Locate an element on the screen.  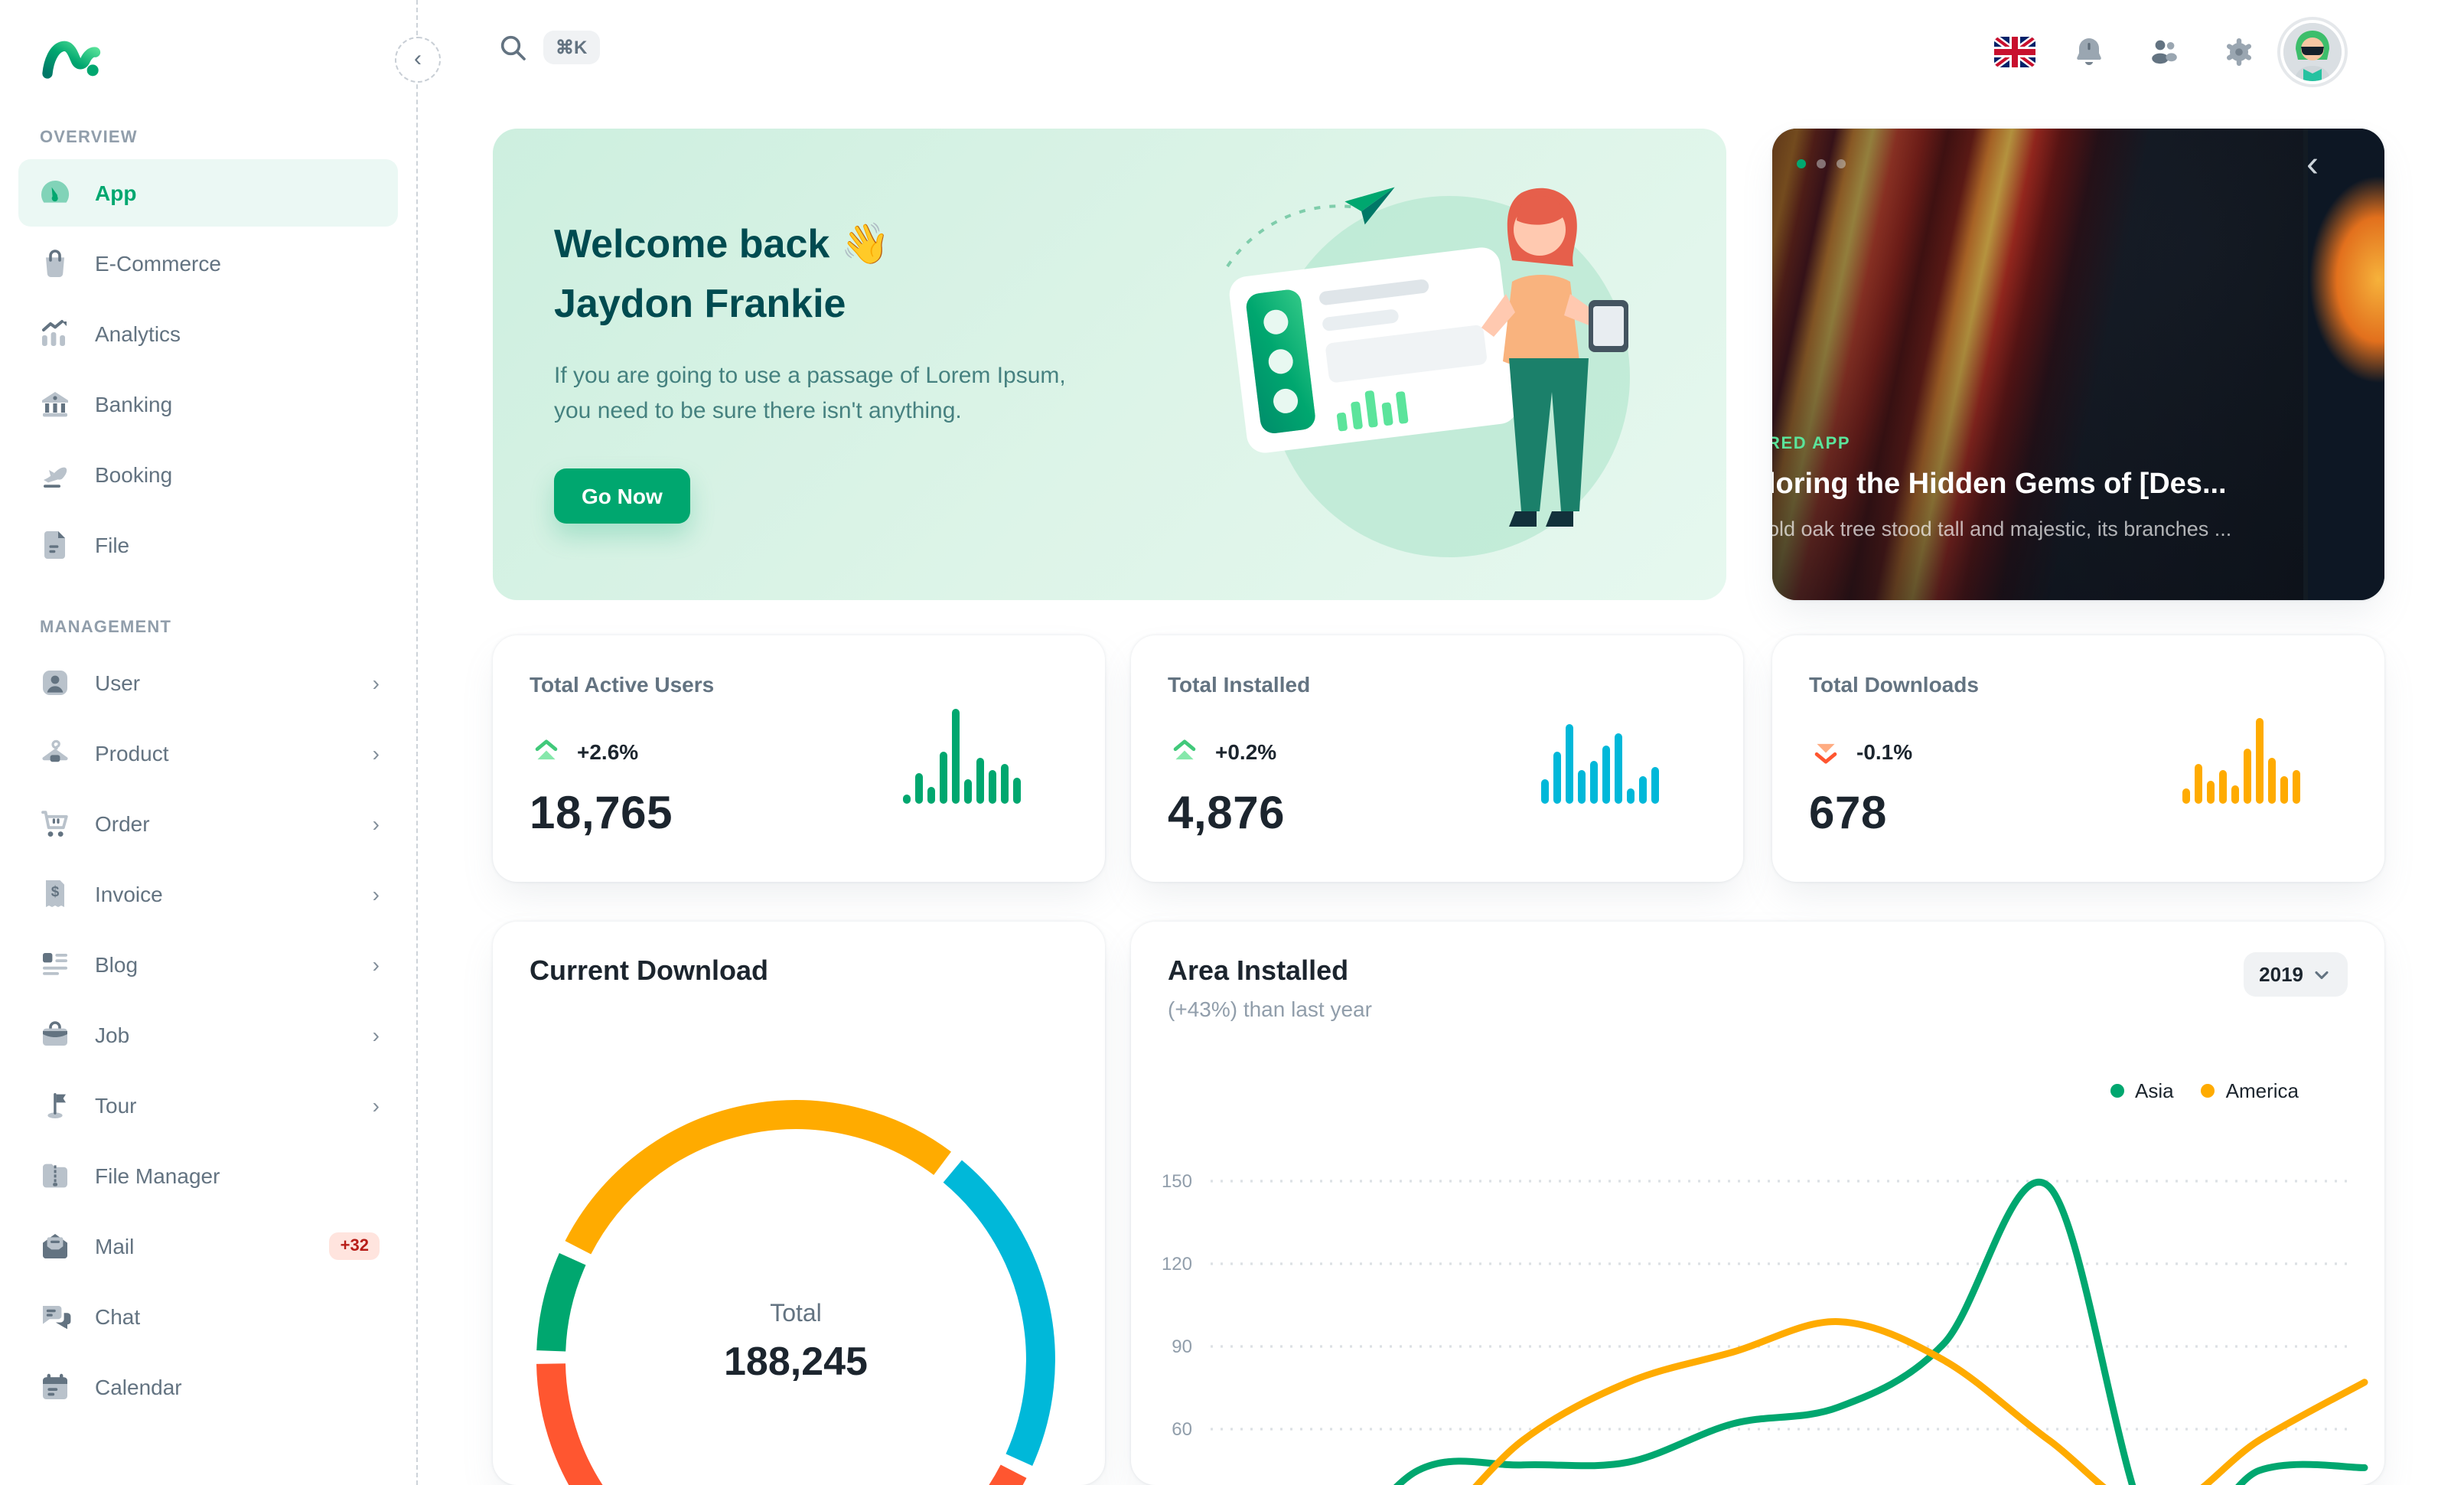
nav-section-label: MANAGEMENT is located at coordinates (106, 627).